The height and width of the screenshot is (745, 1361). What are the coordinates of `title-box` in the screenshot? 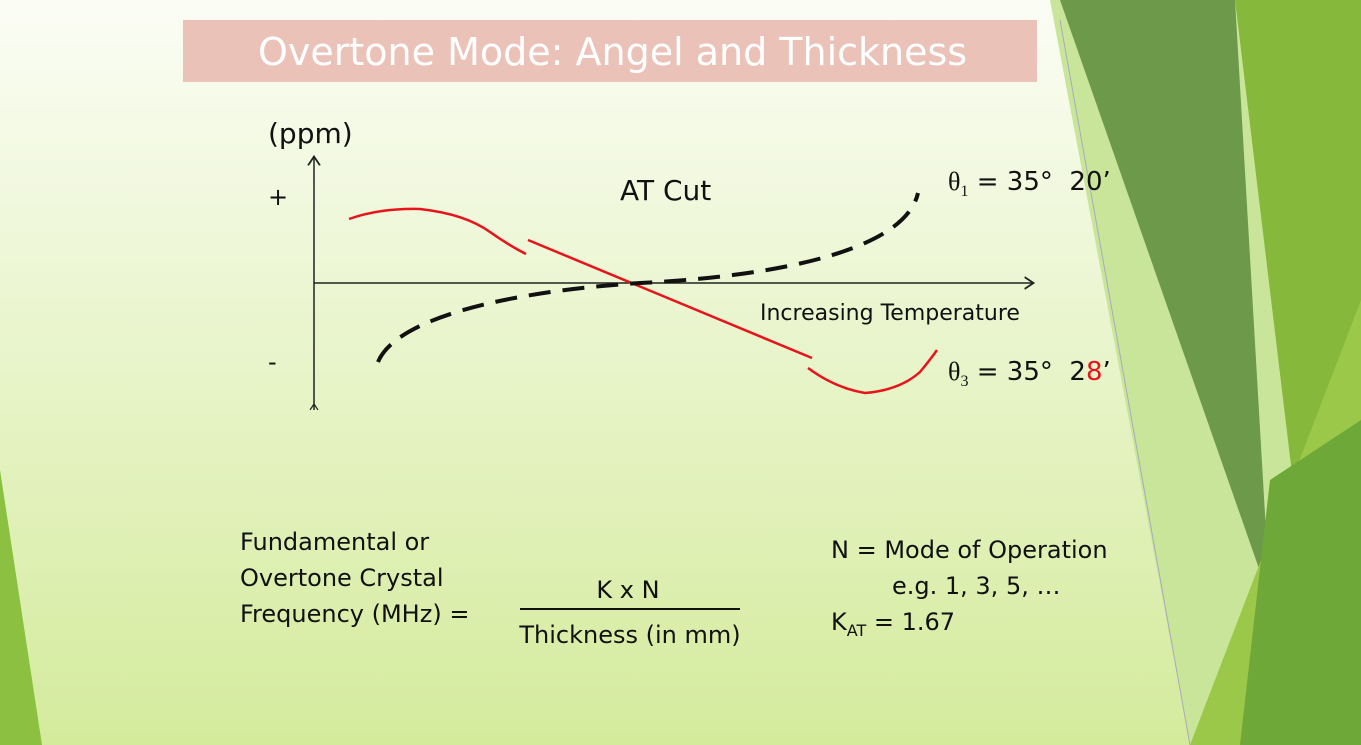 It's located at (610, 51).